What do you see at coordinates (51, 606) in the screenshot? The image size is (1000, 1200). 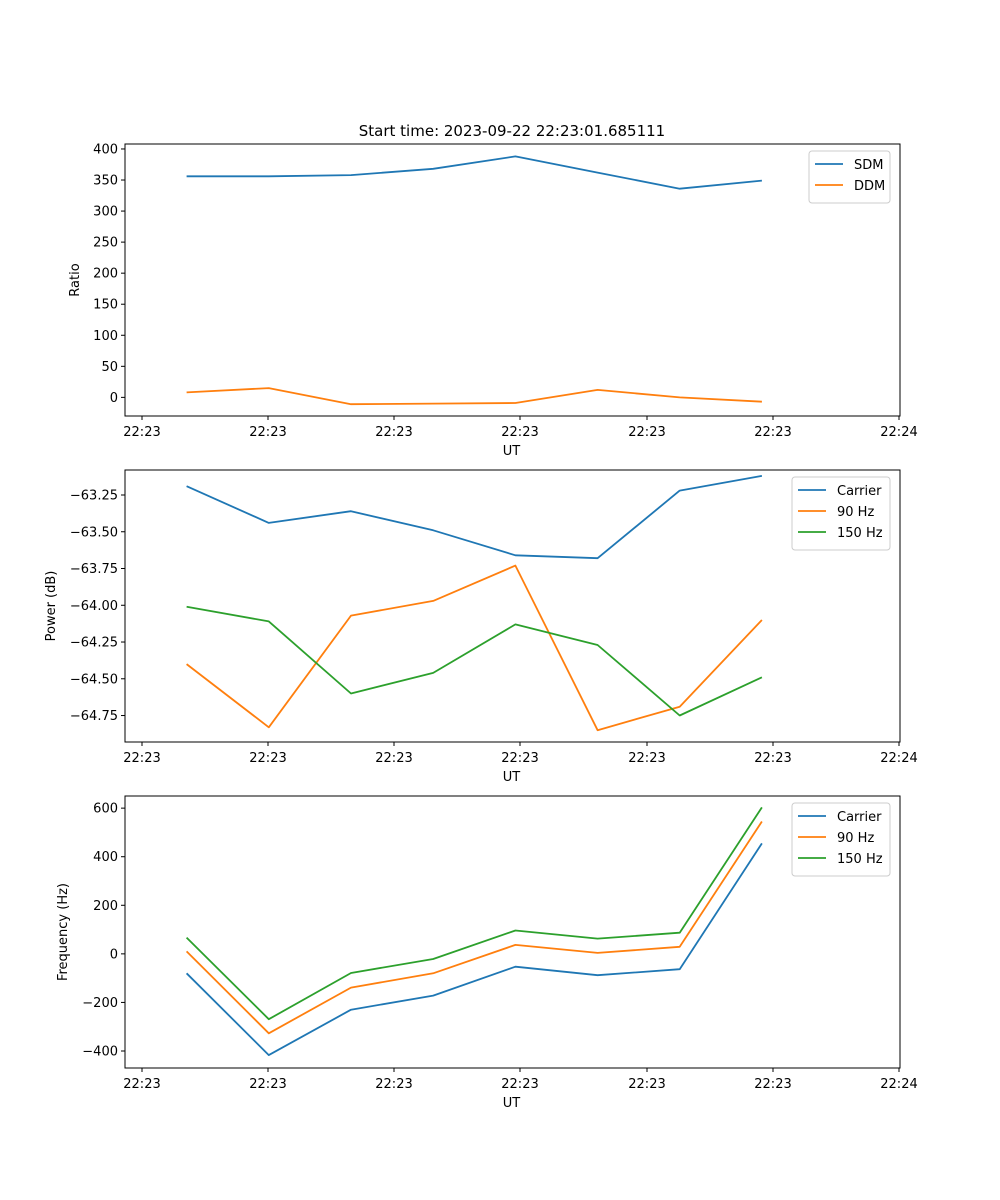 I see `y-axis-label: Power (dB)` at bounding box center [51, 606].